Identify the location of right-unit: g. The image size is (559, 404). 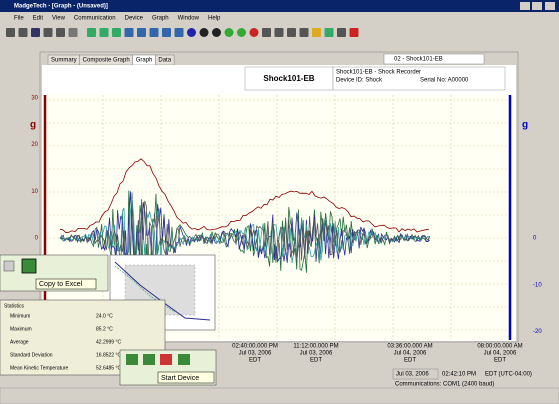
(525, 125).